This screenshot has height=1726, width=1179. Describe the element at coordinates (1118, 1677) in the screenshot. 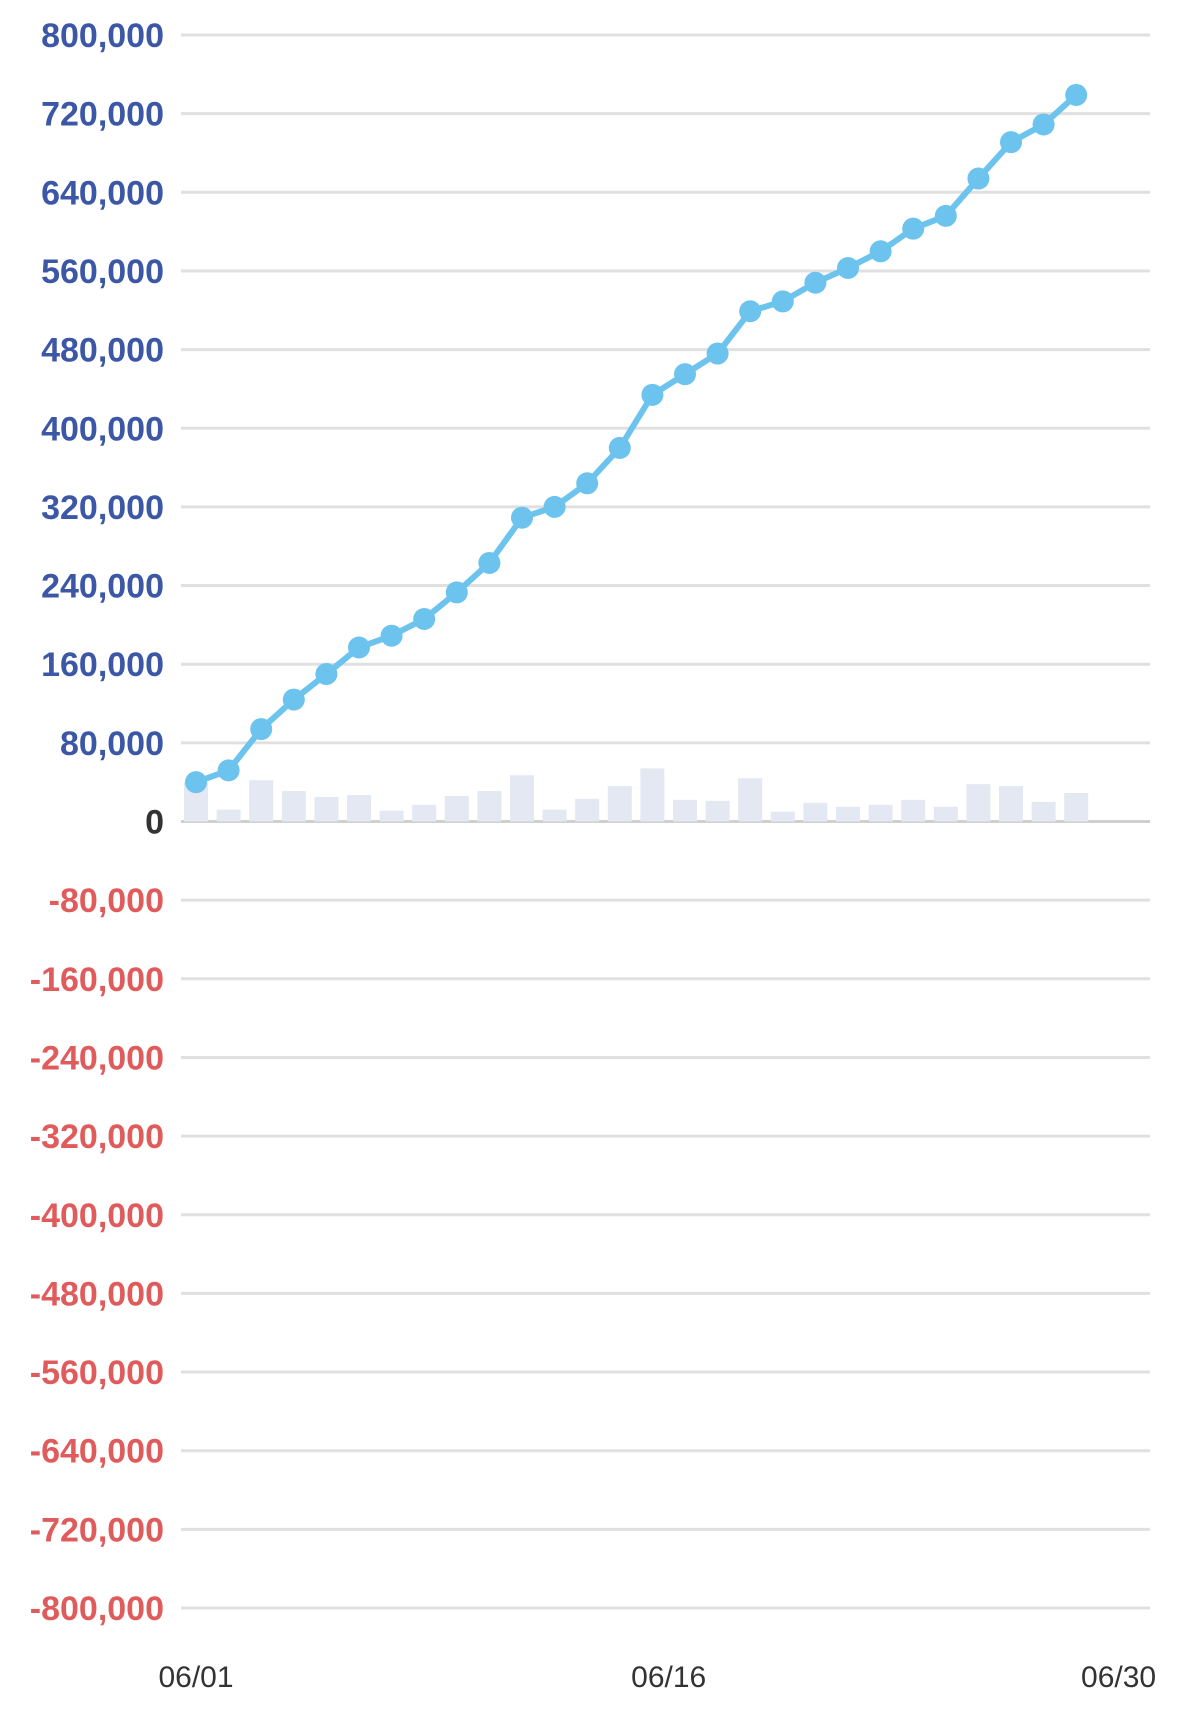

I see `x-tick-label: 06/30` at that location.